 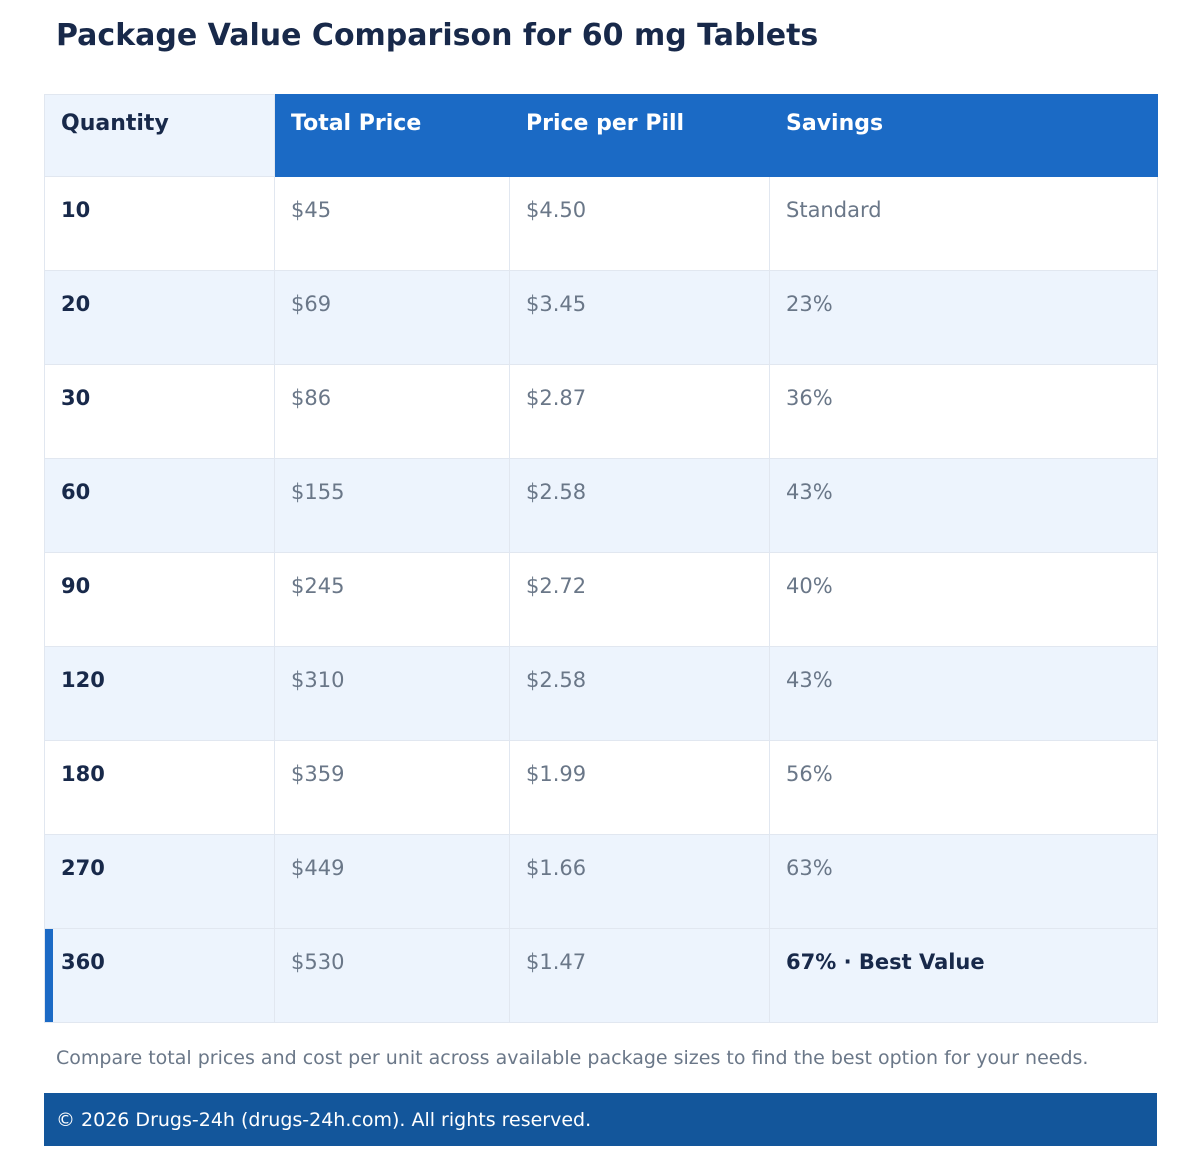 I want to click on best-value-row: 360 $530 $1.47 67% · Best Value, so click(x=601, y=975).